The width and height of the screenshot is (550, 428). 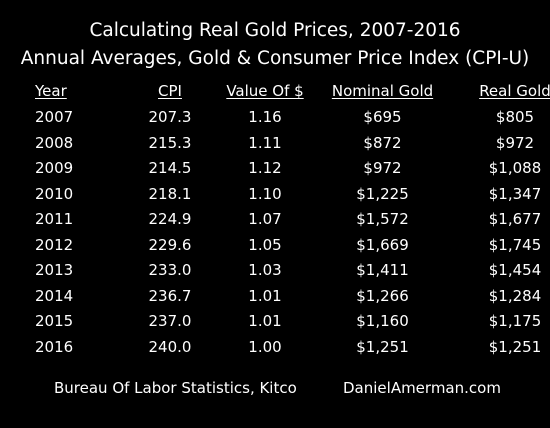 What do you see at coordinates (515, 219) in the screenshot?
I see `cell-real-gold: $1,677` at bounding box center [515, 219].